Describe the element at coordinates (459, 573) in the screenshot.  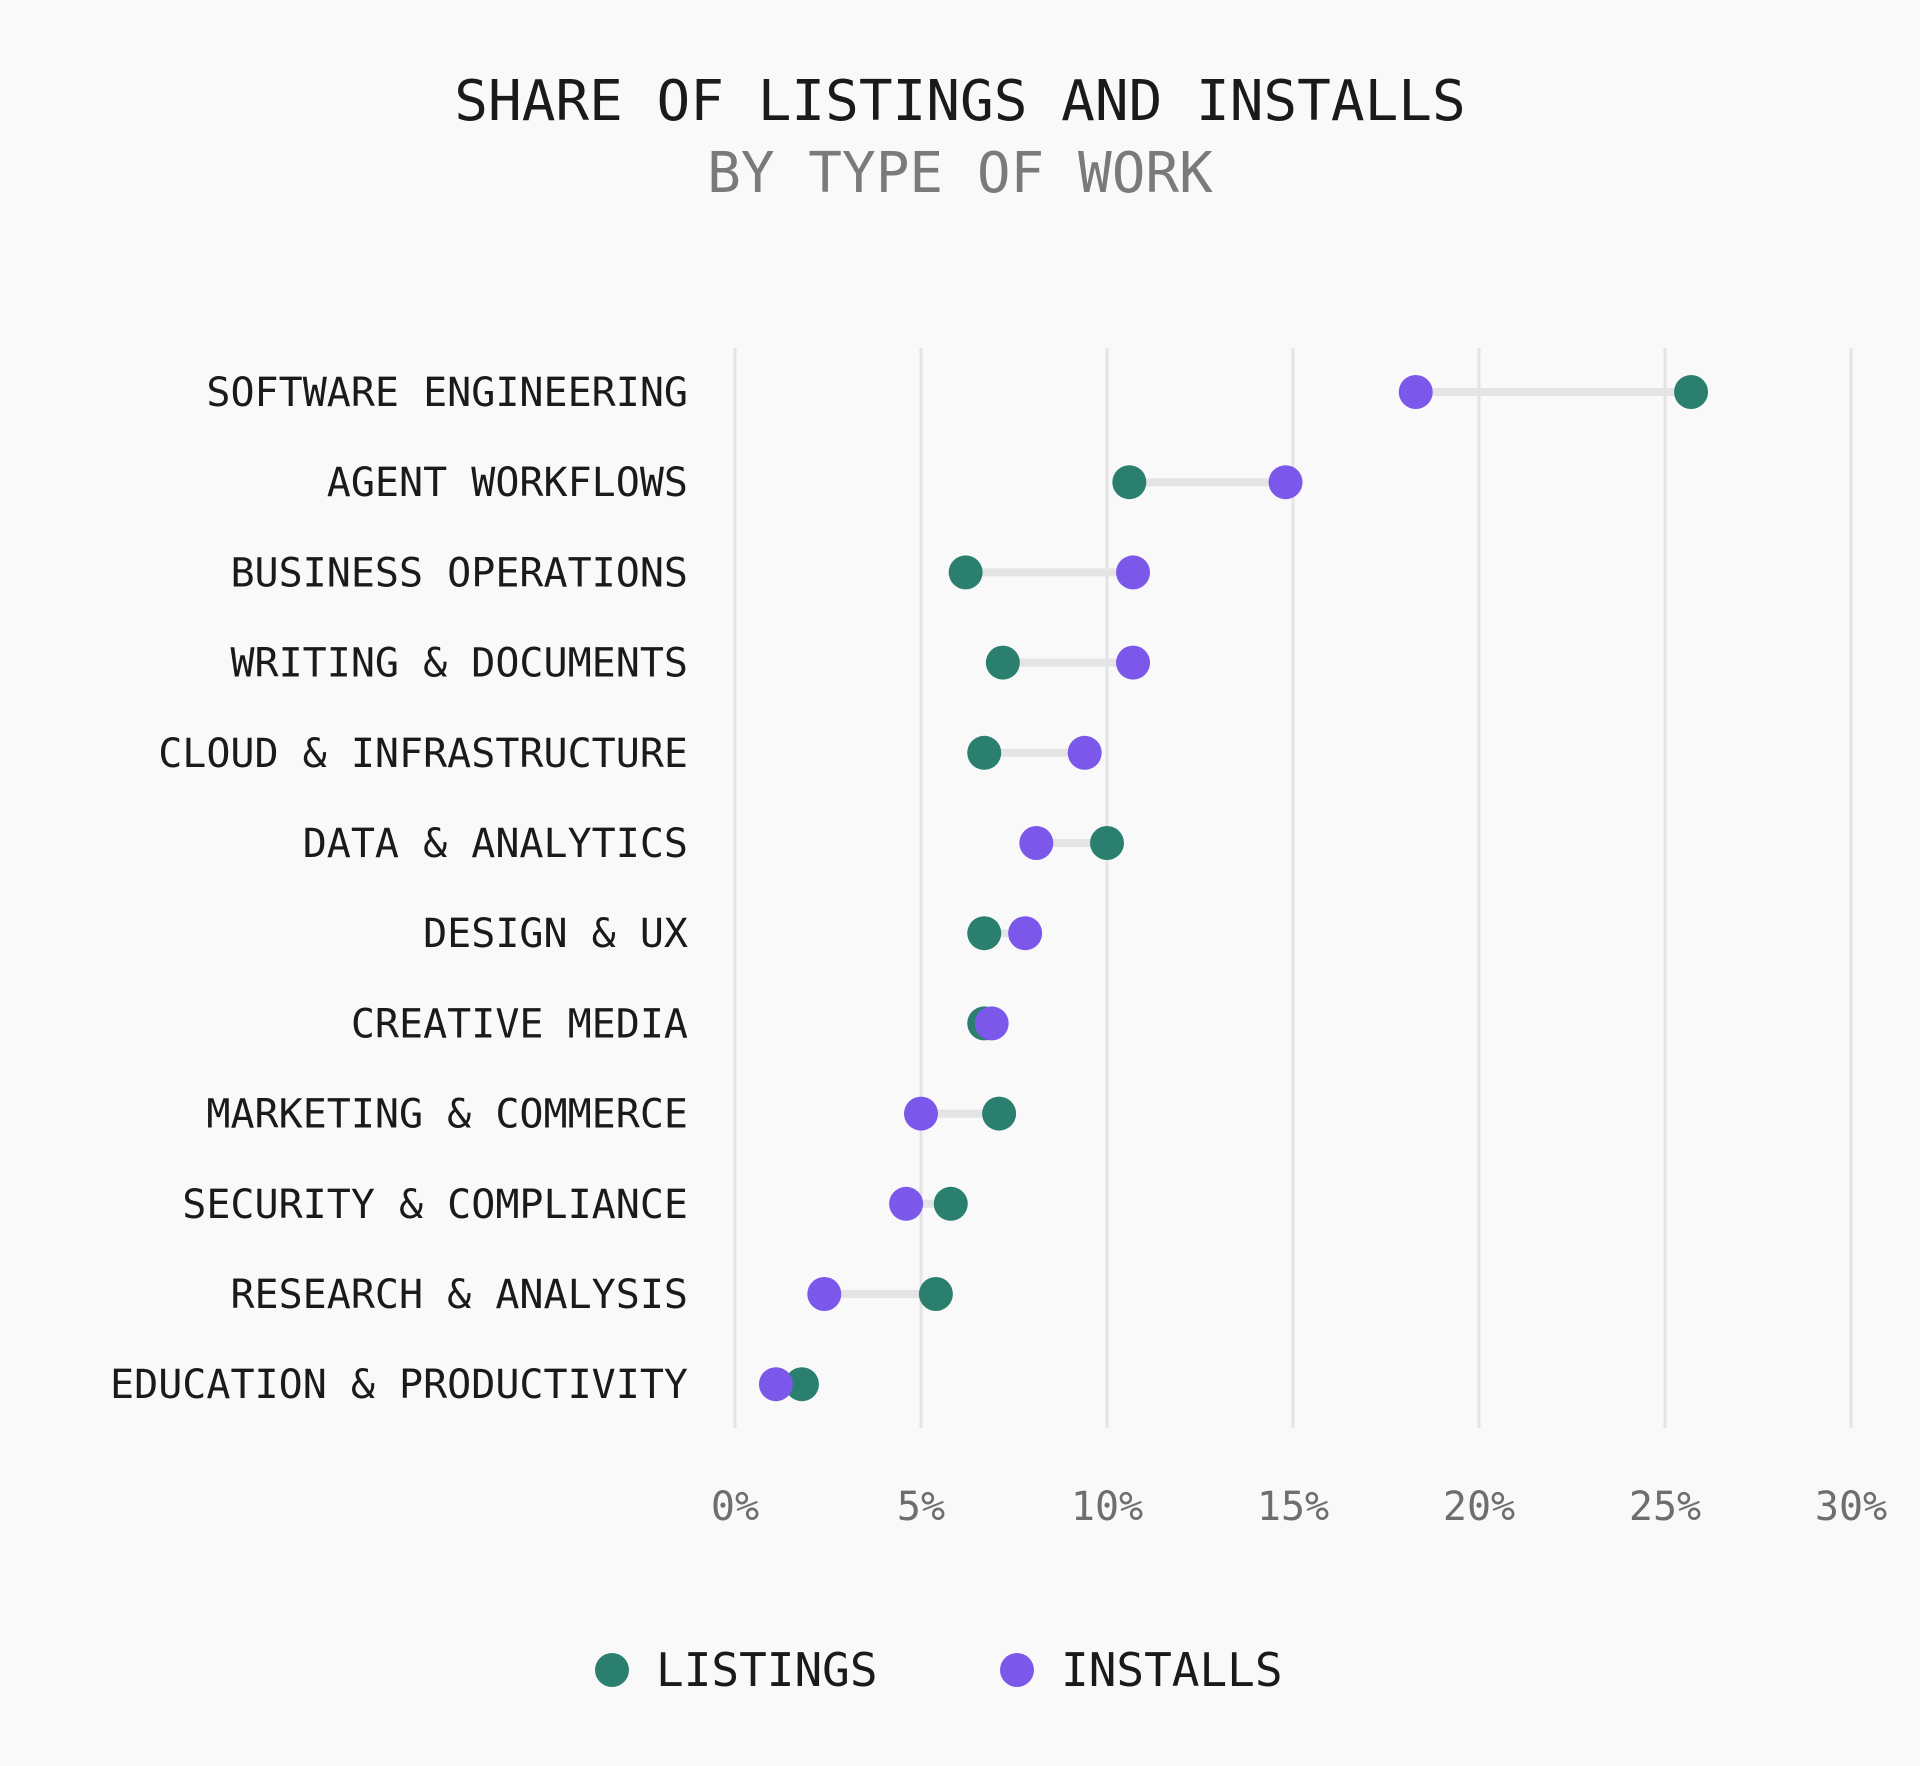
I see `category-label: BUSINESS OPERATIONS` at that location.